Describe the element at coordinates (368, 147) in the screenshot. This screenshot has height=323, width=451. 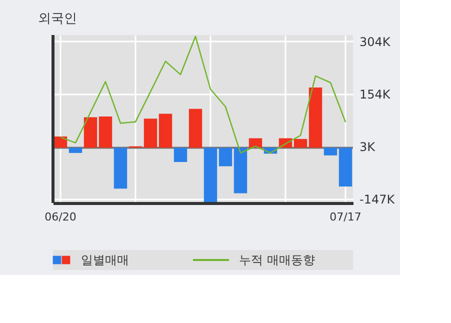
I see `y-tick-label: 3K` at that location.